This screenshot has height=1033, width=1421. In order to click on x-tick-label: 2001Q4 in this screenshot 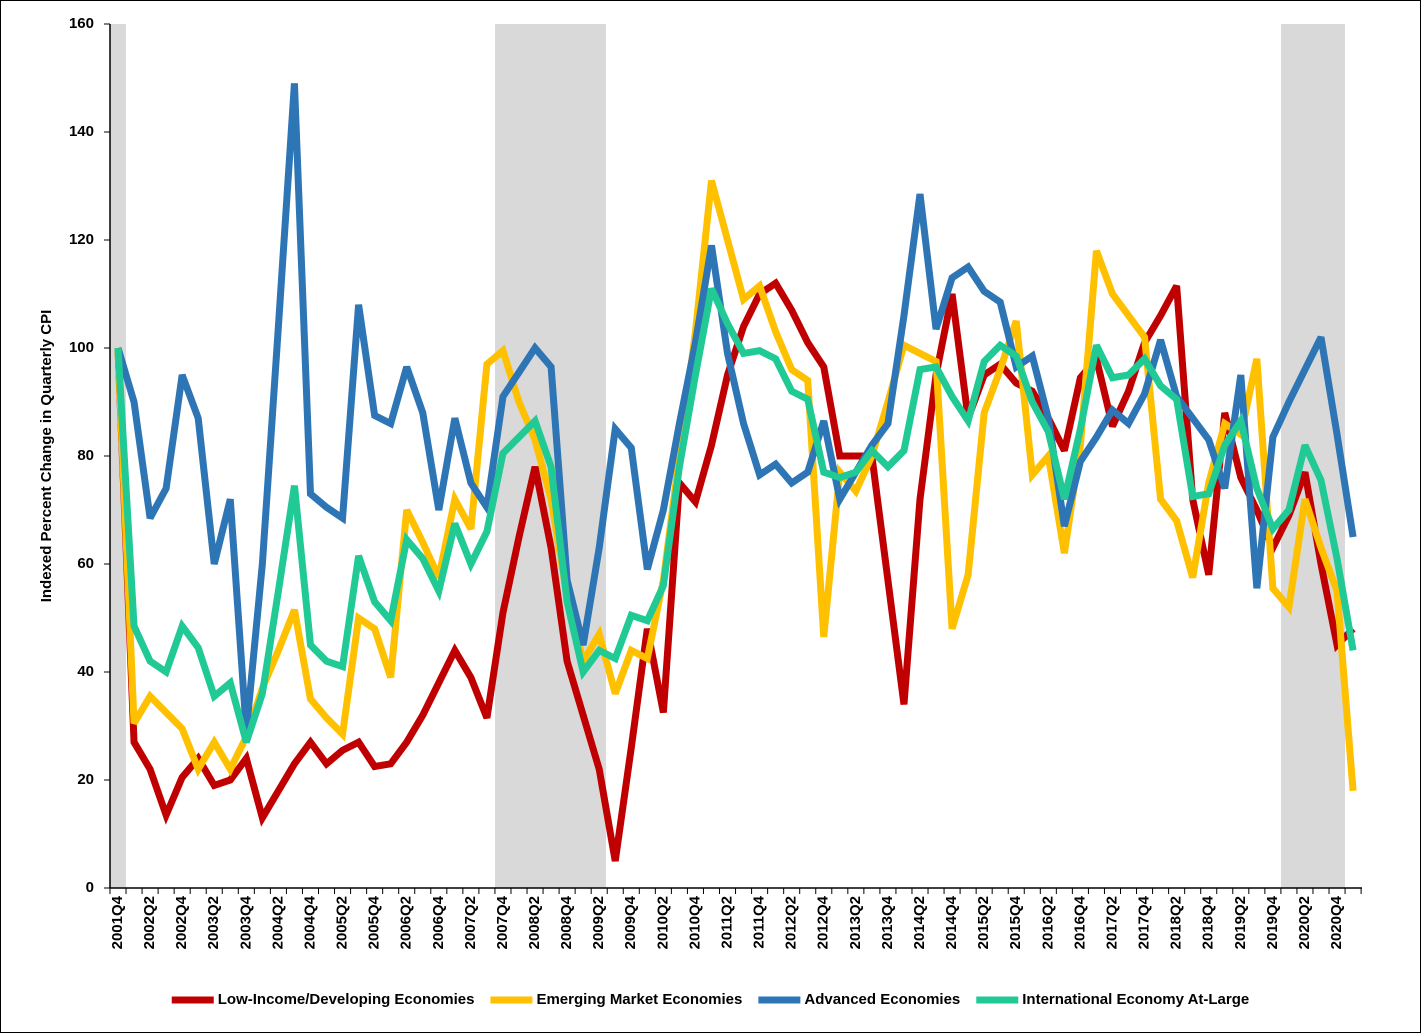, I will do `click(117, 922)`.